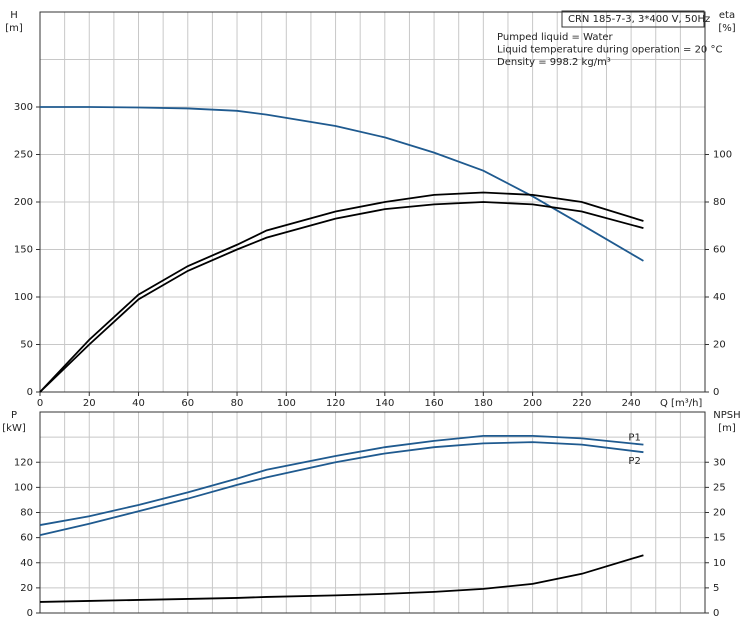 This screenshot has width=751, height=627. I want to click on x-tick-label: 0, so click(40, 403).